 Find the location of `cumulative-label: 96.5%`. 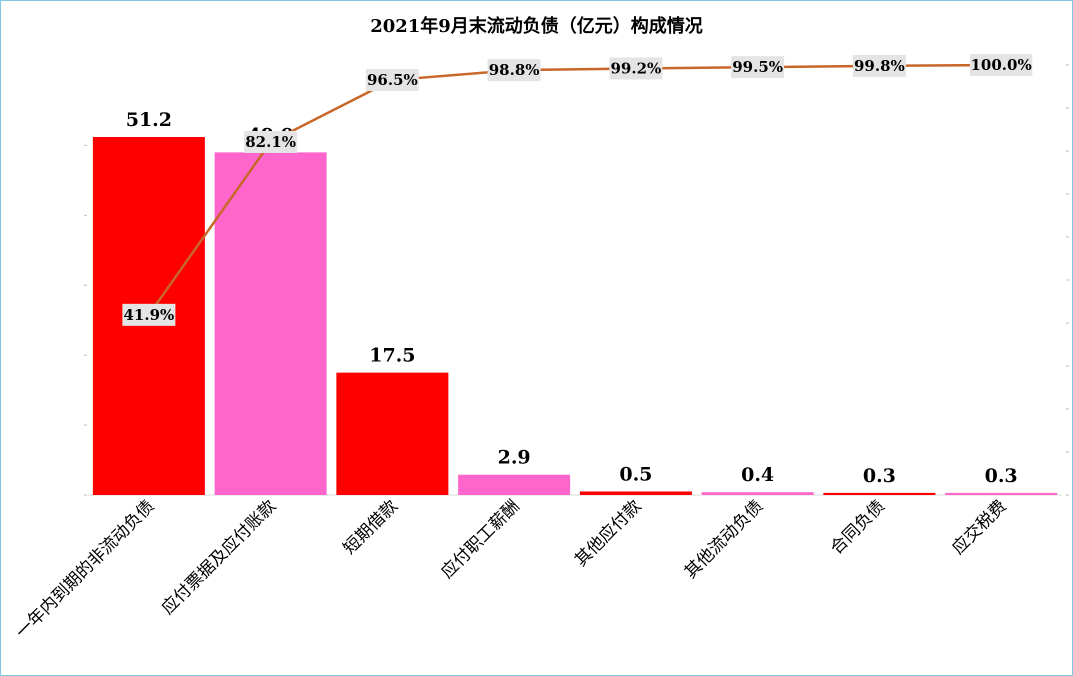

cumulative-label: 96.5% is located at coordinates (392, 80).